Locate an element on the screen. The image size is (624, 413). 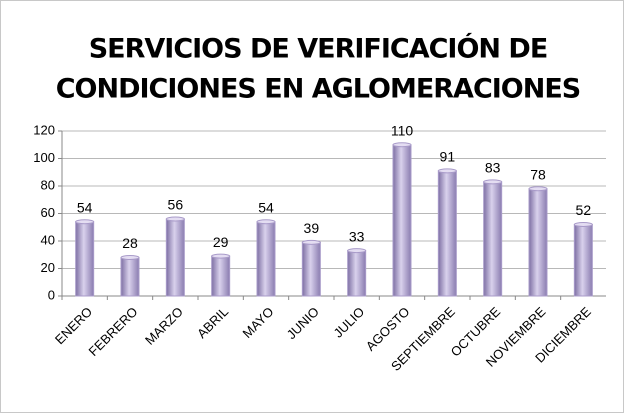
value-label: 56 is located at coordinates (176, 205).